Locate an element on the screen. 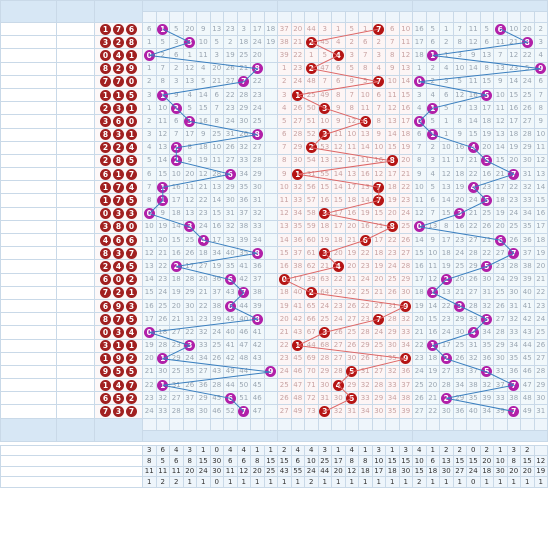  hit-ball: 9 is located at coordinates (541, 69).